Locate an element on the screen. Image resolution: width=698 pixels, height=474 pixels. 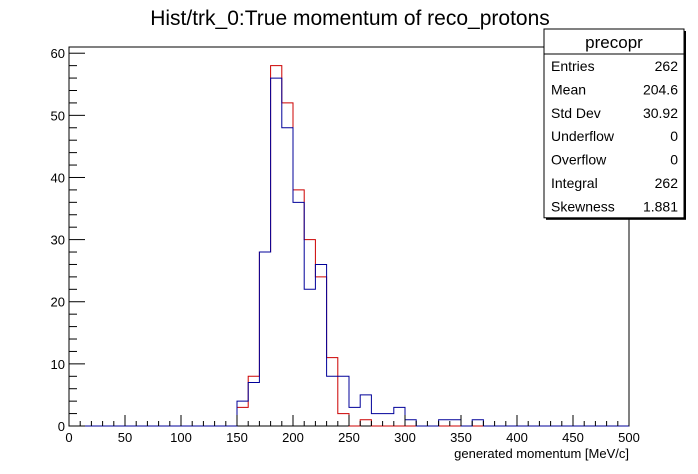
x-axis-label: generated momentum [MeV/c] is located at coordinates (541, 453).